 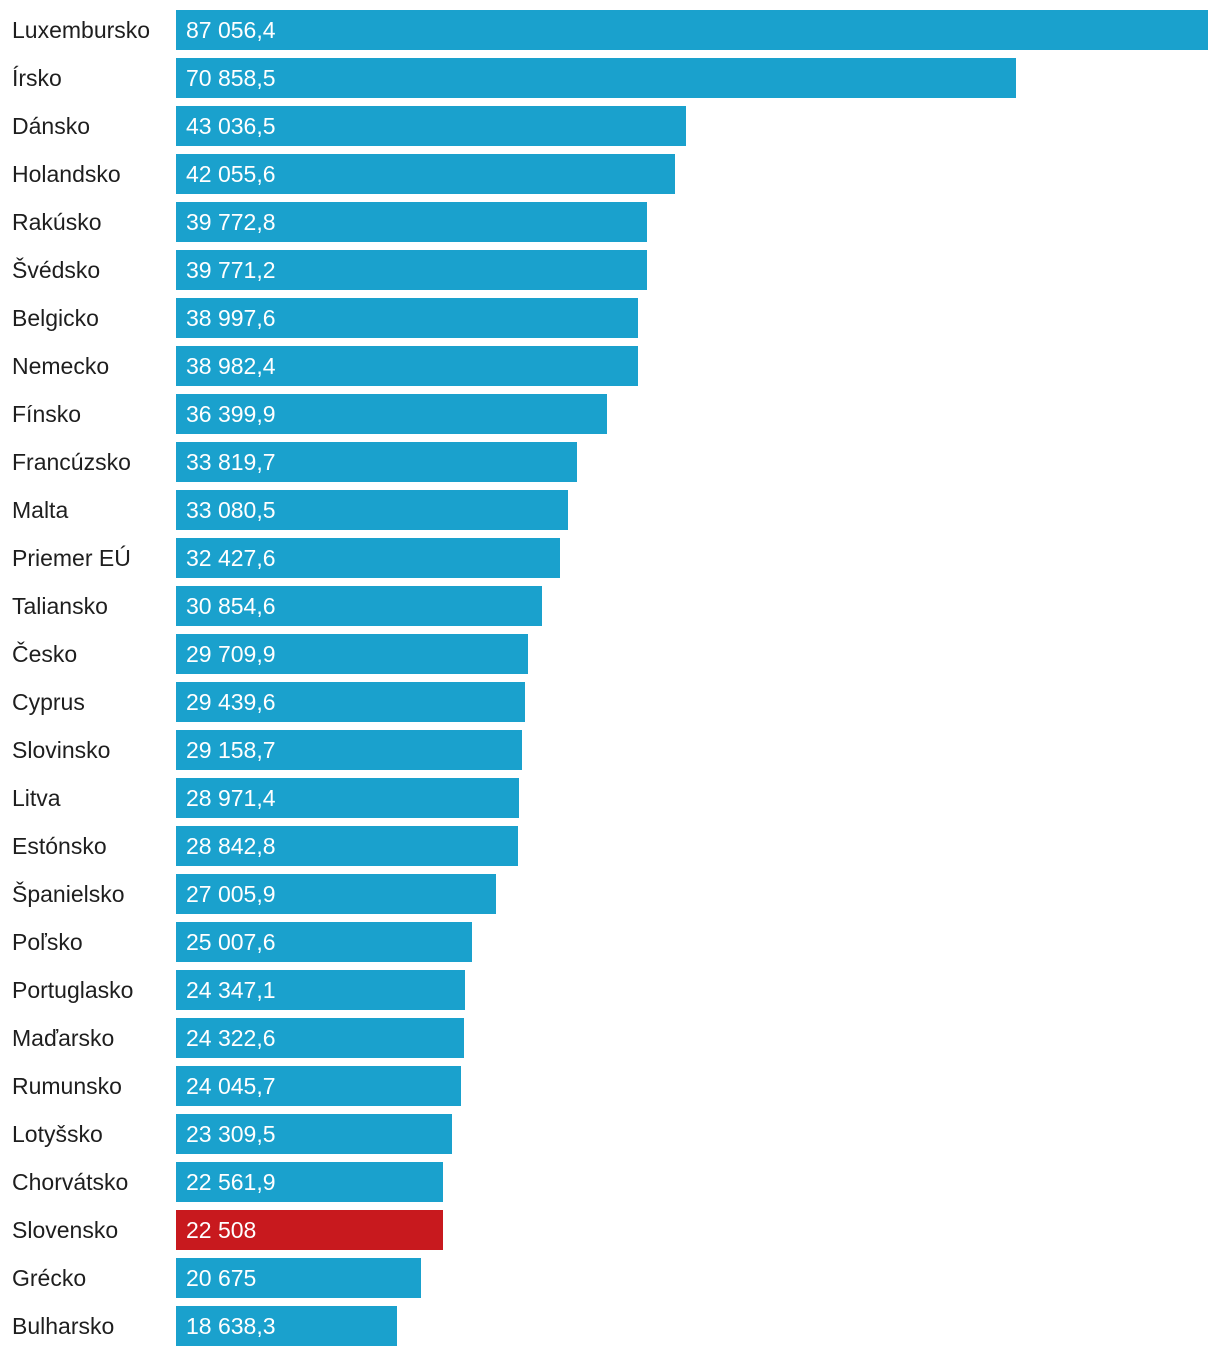 I want to click on category-label: Slovensko, so click(x=65, y=1230).